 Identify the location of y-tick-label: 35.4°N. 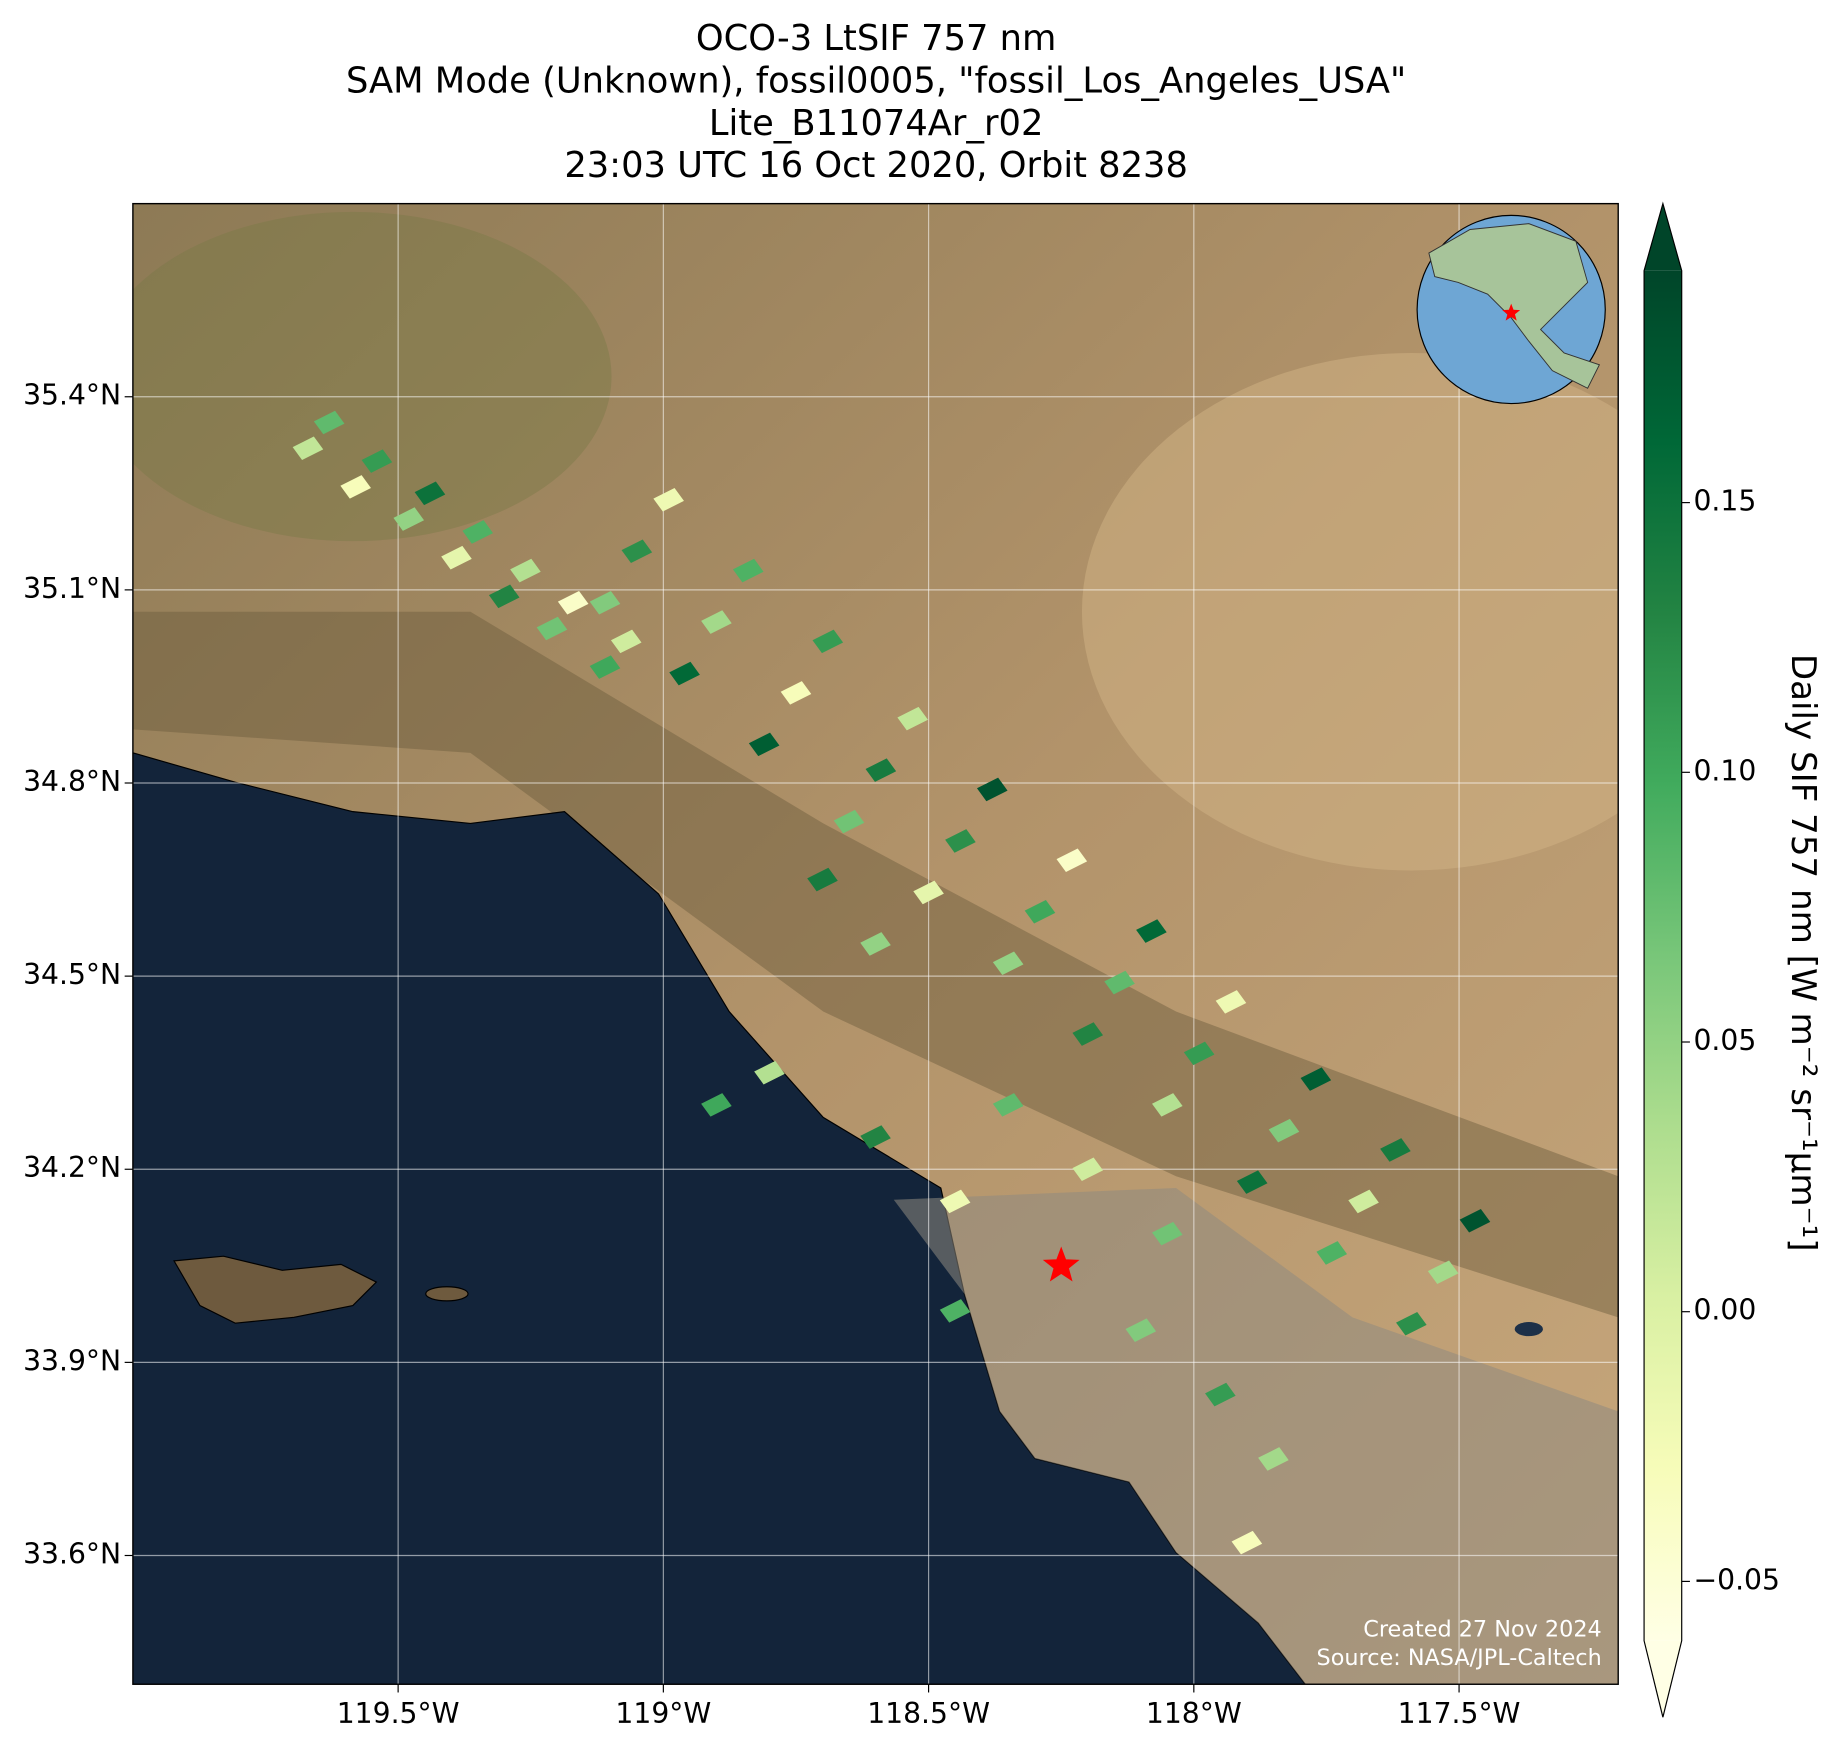
(72, 395).